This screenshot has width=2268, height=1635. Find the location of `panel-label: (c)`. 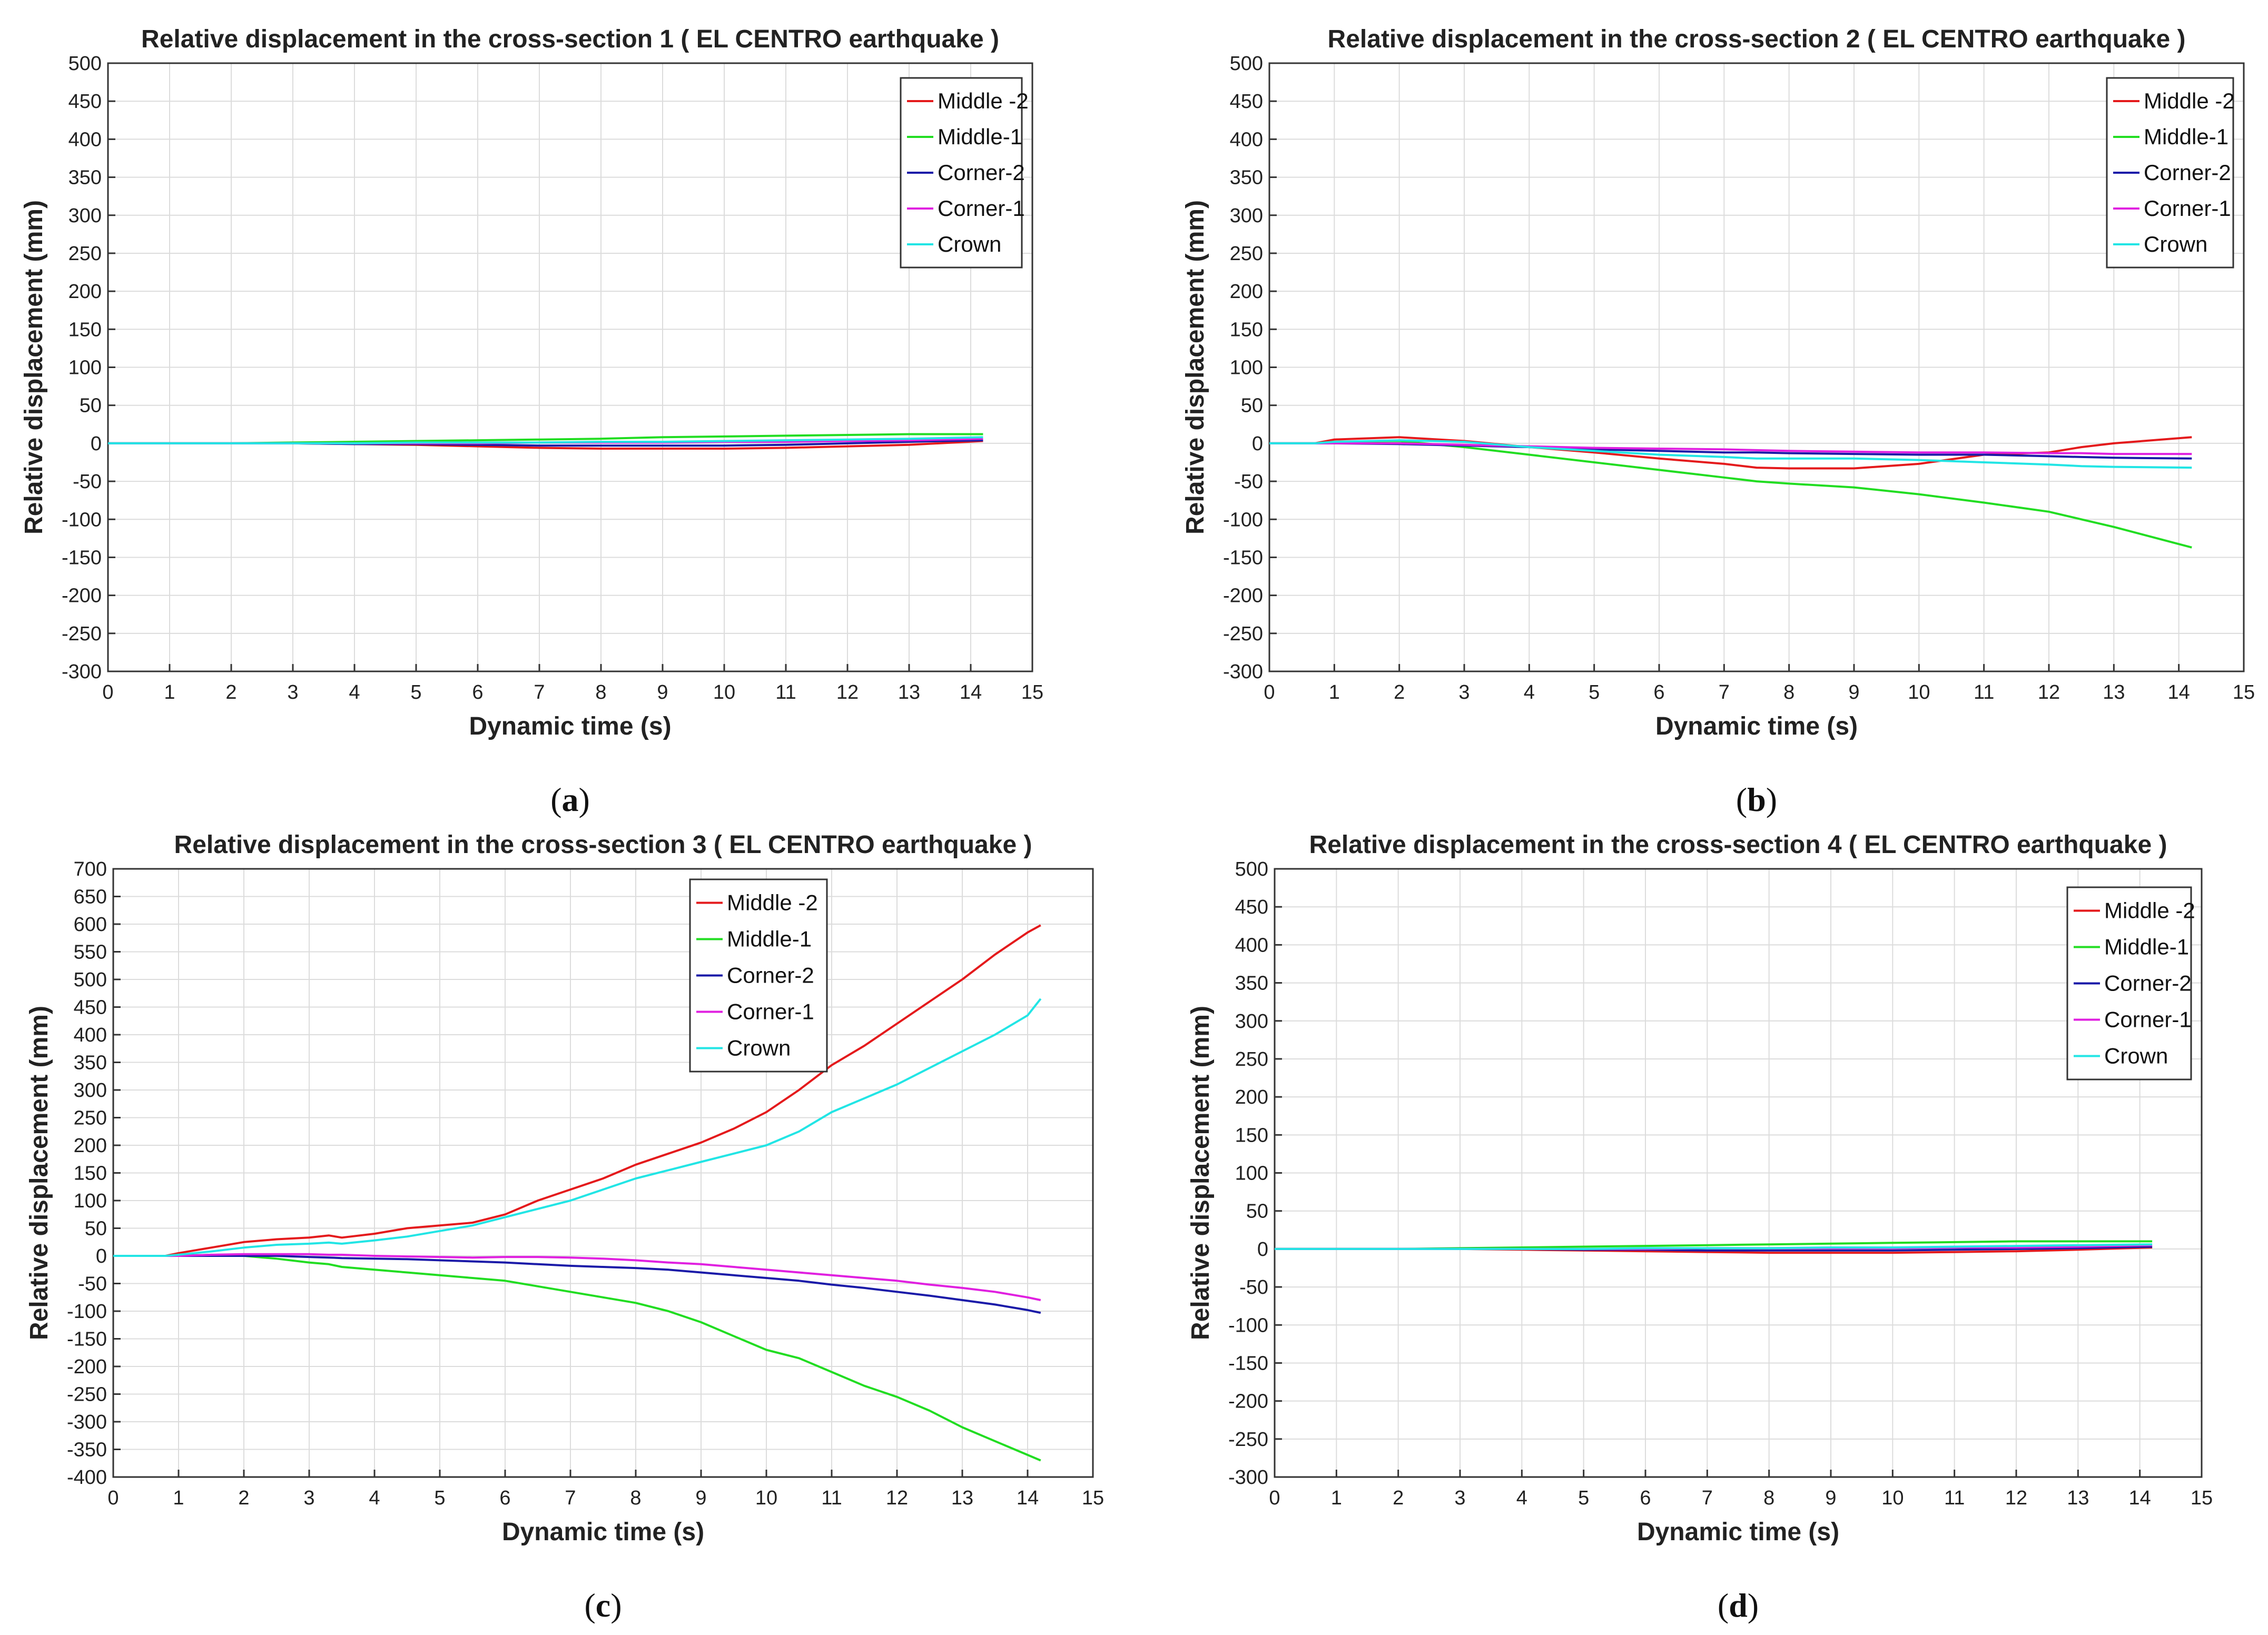

panel-label: (c) is located at coordinates (603, 1605).